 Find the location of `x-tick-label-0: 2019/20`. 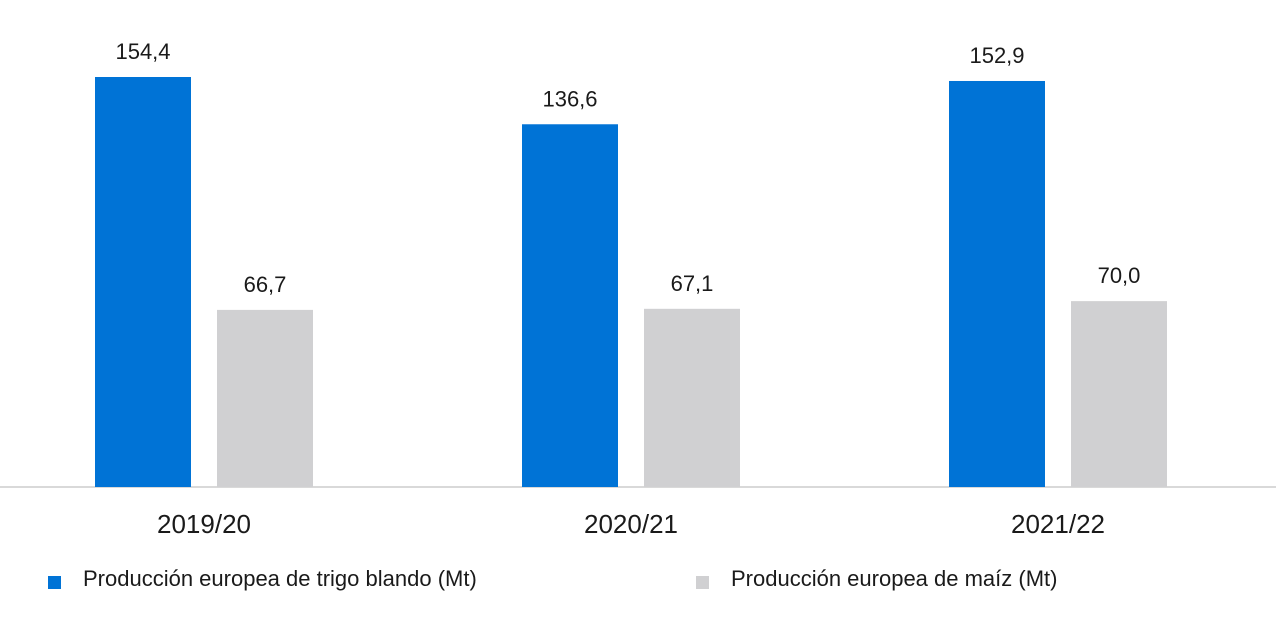

x-tick-label-0: 2019/20 is located at coordinates (204, 524).